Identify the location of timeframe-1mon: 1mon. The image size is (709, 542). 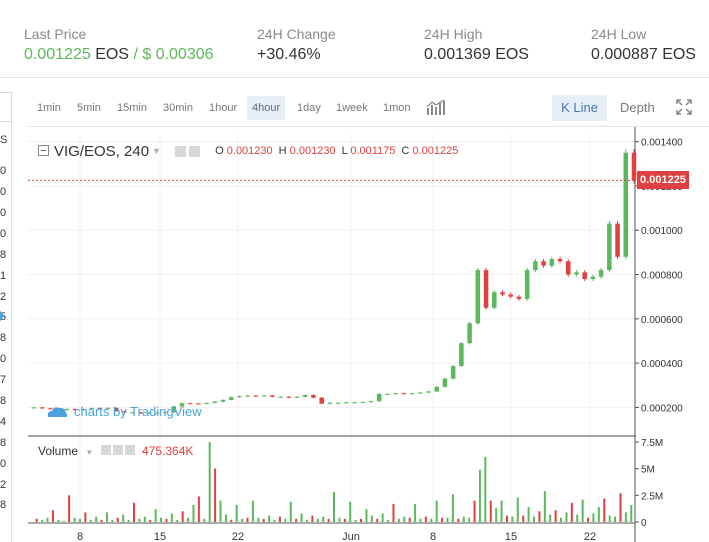
(397, 108).